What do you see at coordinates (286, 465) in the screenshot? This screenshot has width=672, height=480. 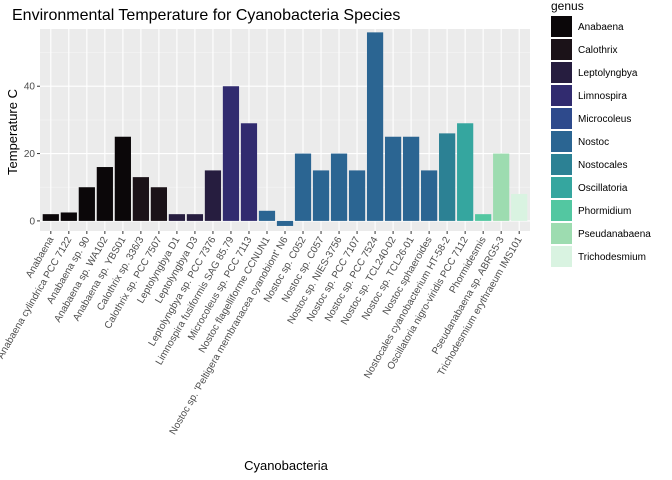 I see `x-axis-title: Cyanobacteria` at bounding box center [286, 465].